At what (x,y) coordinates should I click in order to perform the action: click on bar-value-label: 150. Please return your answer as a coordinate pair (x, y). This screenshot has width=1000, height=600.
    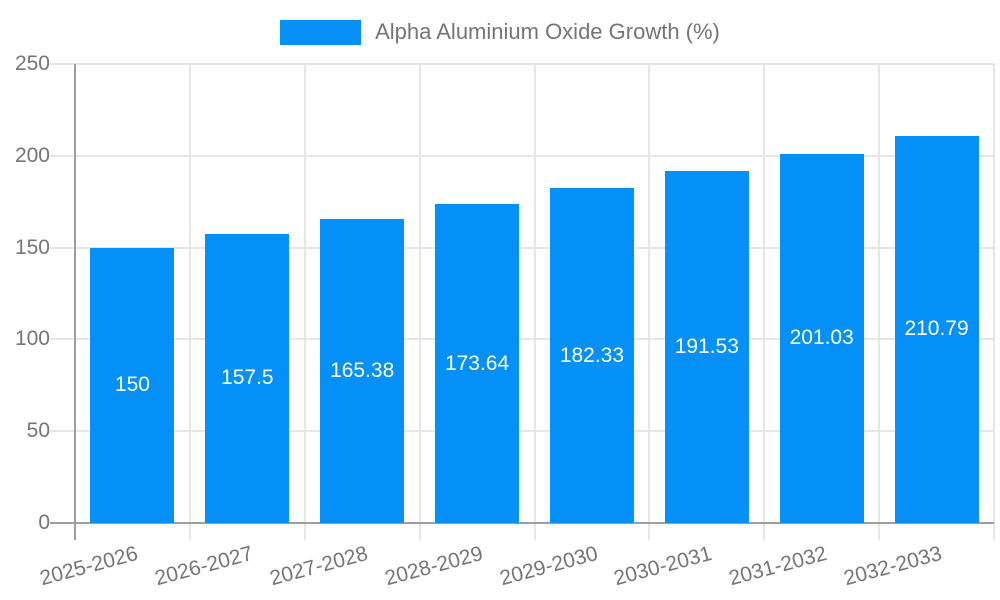
    Looking at the image, I should click on (132, 385).